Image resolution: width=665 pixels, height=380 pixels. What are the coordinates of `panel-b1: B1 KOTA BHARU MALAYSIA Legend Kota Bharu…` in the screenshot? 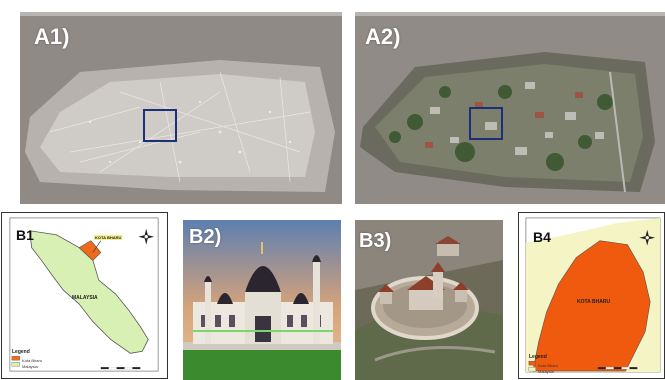 It's located at (84, 295).